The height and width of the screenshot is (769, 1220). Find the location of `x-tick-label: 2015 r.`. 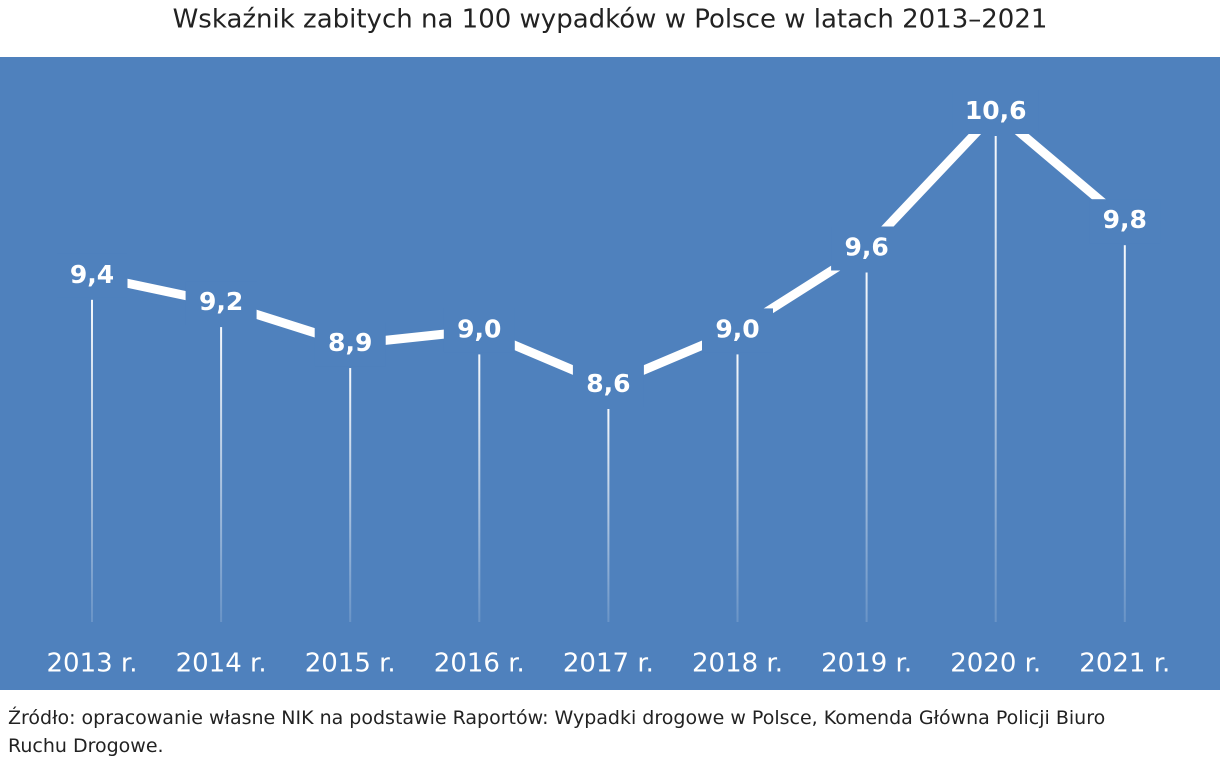

x-tick-label: 2015 r. is located at coordinates (350, 664).